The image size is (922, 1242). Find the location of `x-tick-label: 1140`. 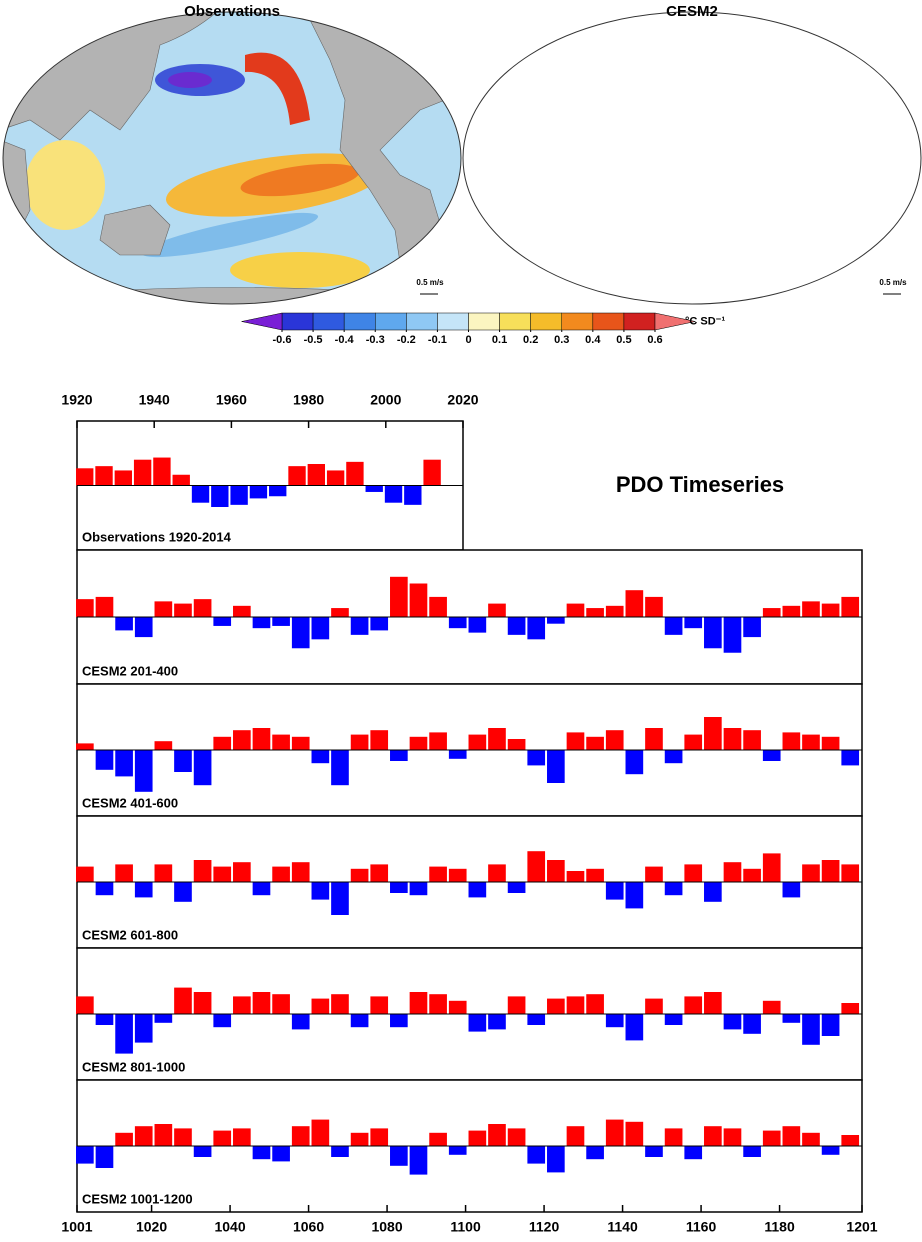

x-tick-label: 1140 is located at coordinates (622, 1227).